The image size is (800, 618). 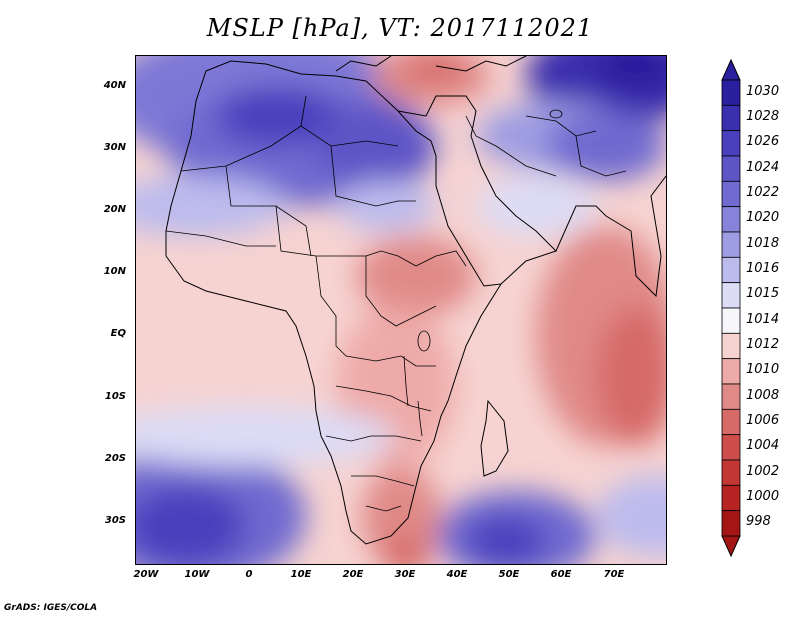 I want to click on lat-label-20n: 20N, so click(x=114, y=209).